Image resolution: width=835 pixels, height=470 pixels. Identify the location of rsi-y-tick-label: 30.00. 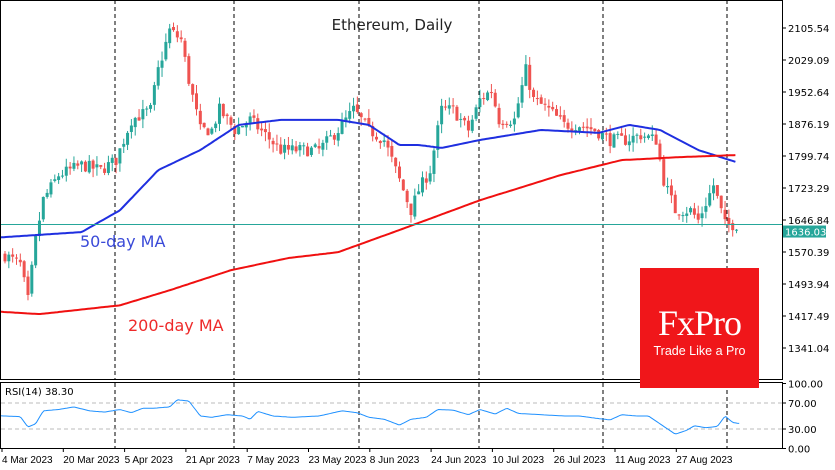
(802, 430).